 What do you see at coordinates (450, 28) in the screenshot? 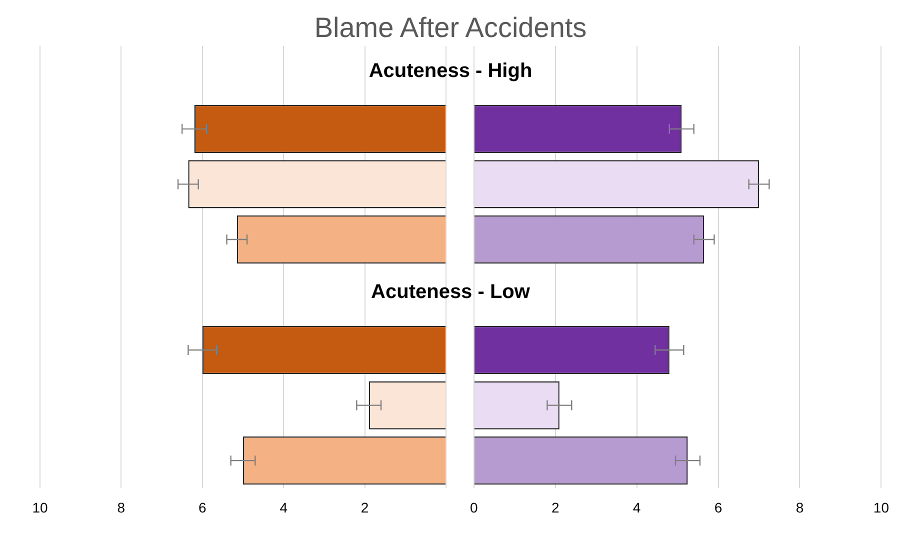
I see `chart-title: Blame After Accidents` at bounding box center [450, 28].